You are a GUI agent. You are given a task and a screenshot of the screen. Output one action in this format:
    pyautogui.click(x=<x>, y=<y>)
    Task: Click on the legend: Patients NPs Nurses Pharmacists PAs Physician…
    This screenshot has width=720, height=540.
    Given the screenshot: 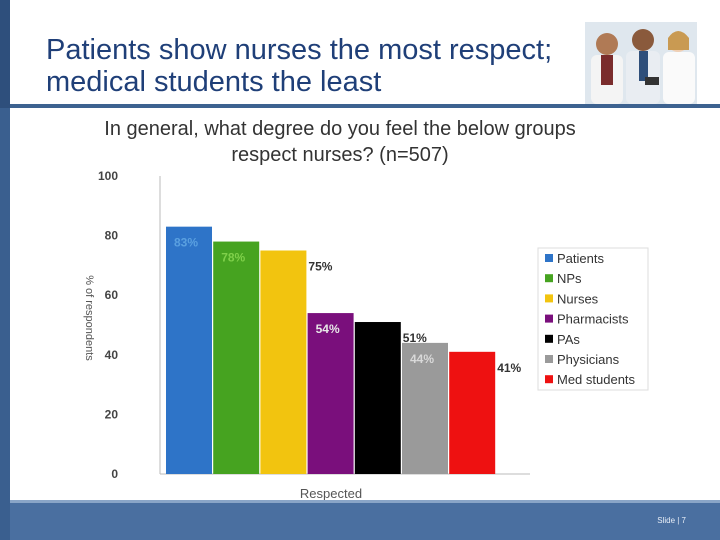 What is the action you would take?
    pyautogui.click(x=593, y=319)
    